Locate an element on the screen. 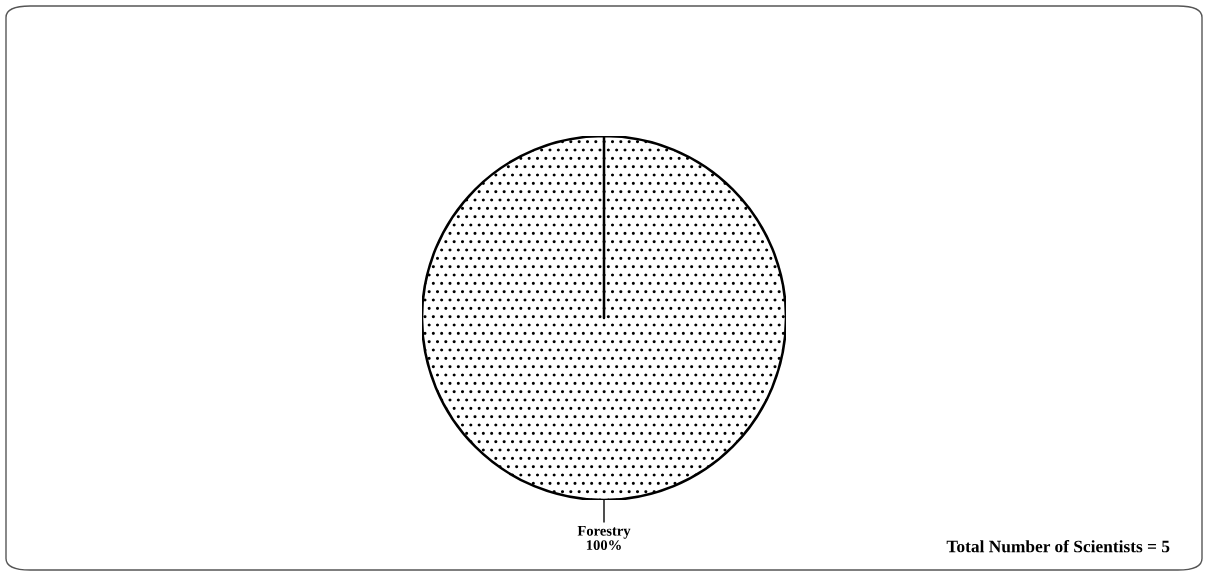 This screenshot has width=1208, height=576. data-label: 100% is located at coordinates (603, 545).